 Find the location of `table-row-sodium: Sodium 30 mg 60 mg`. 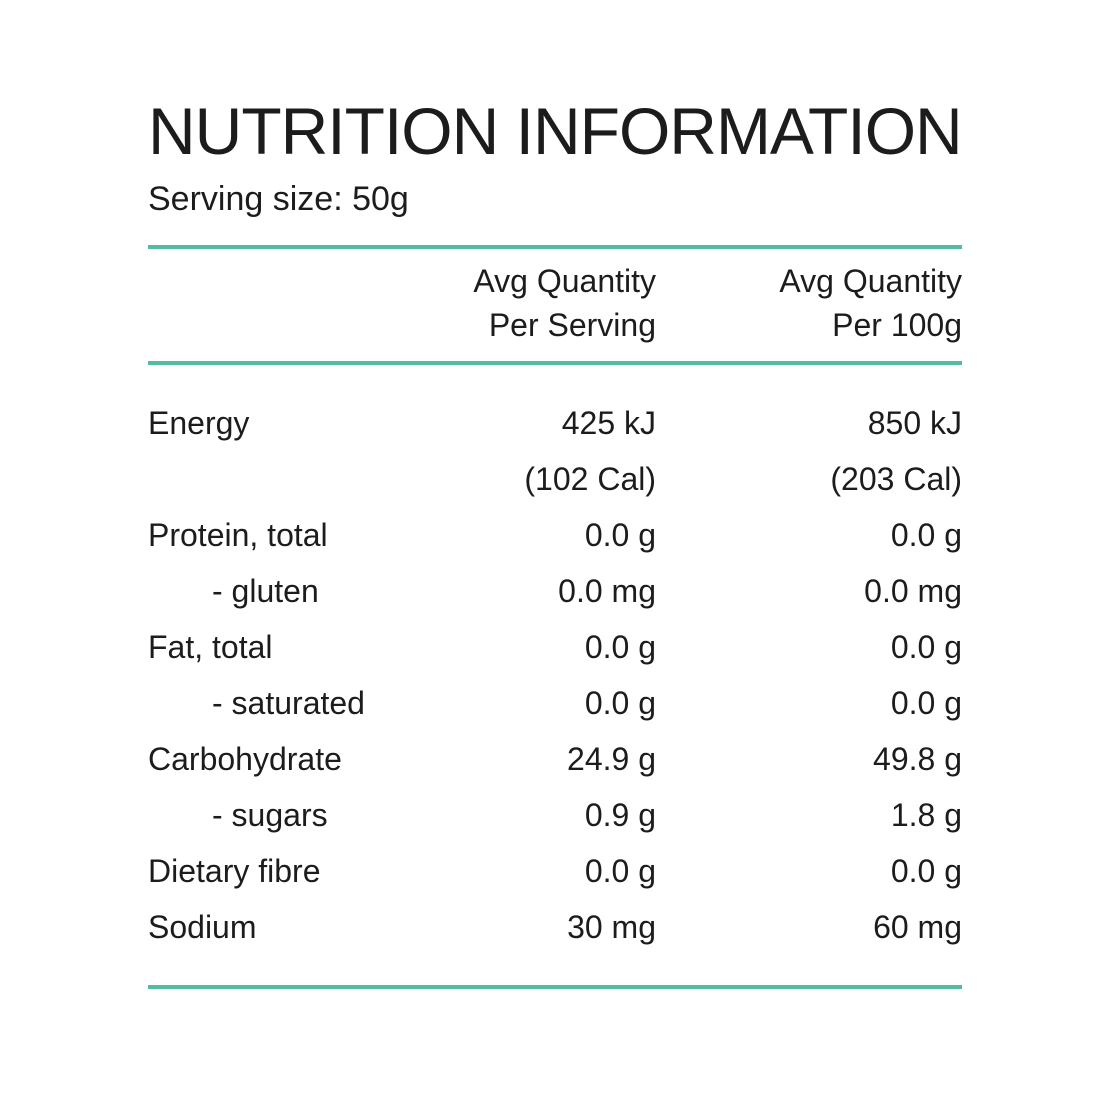

table-row-sodium: Sodium 30 mg 60 mg is located at coordinates (555, 927).